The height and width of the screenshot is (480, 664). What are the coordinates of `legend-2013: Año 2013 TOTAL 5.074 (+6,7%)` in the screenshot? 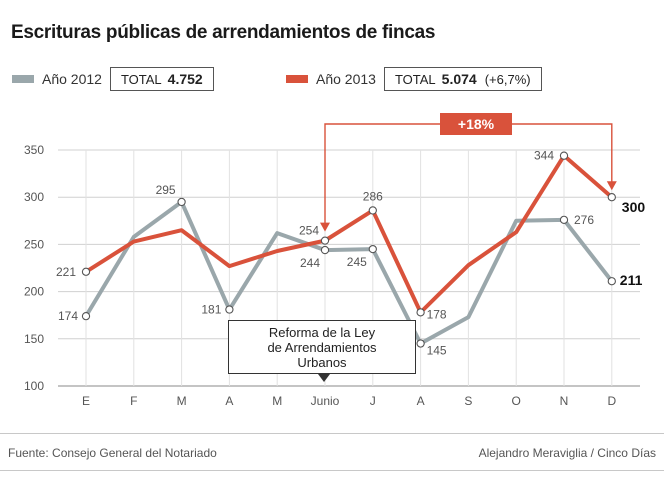 It's located at (414, 79).